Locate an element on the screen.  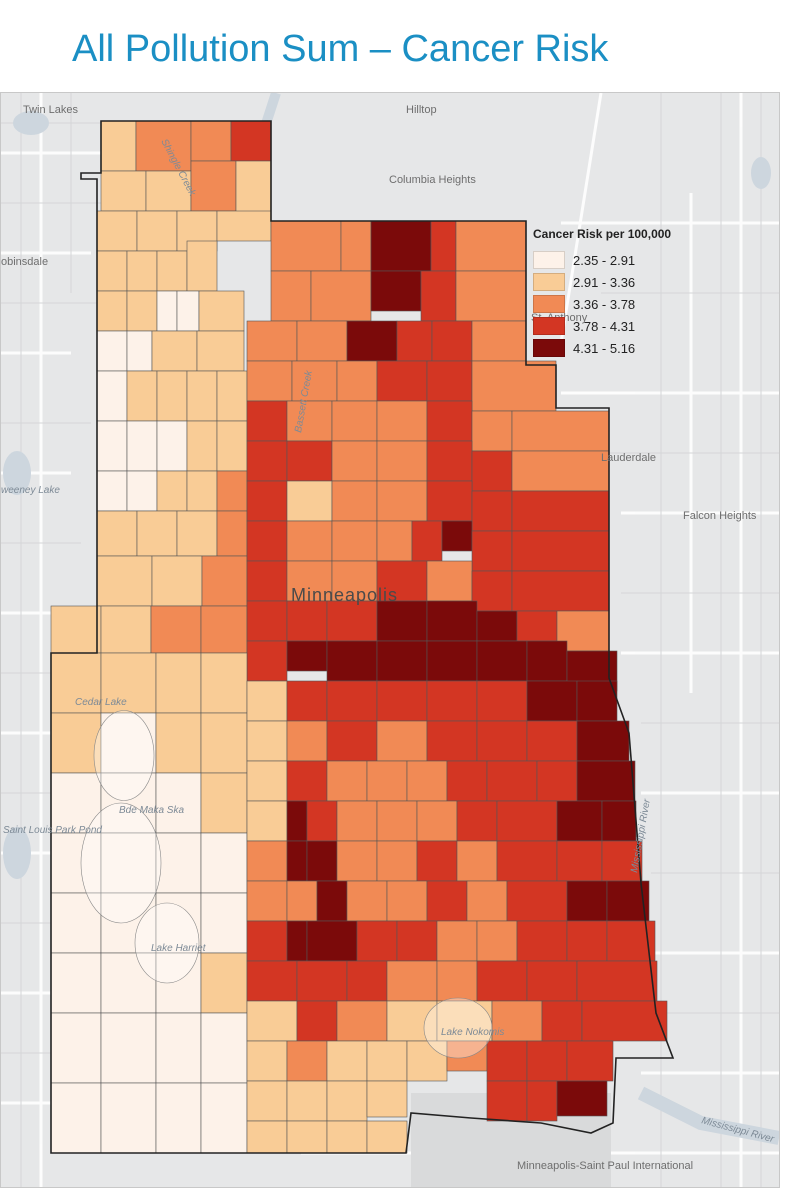
place-bde-maka-ska: Bde Maka Ska is located at coordinates (151, 810).